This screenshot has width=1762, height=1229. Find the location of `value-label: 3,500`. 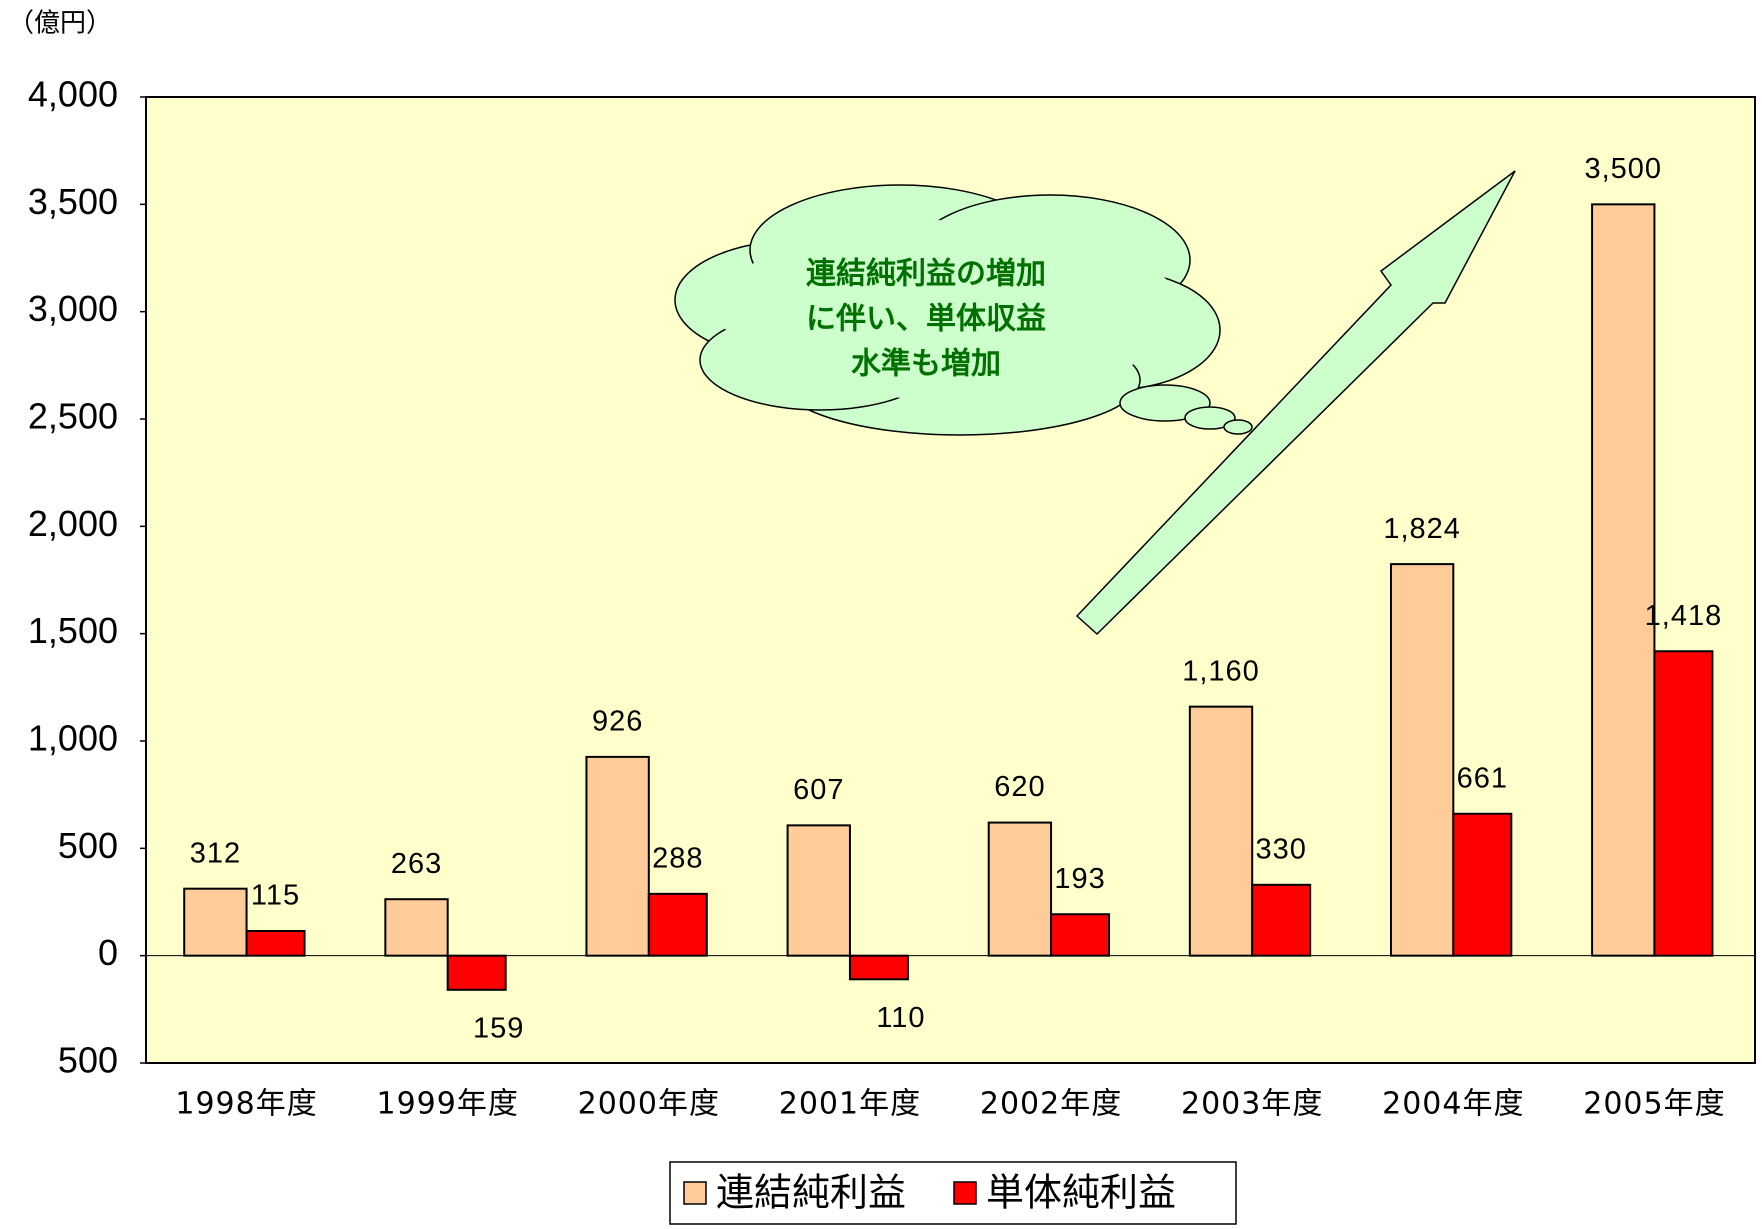

value-label: 3,500 is located at coordinates (1623, 169).